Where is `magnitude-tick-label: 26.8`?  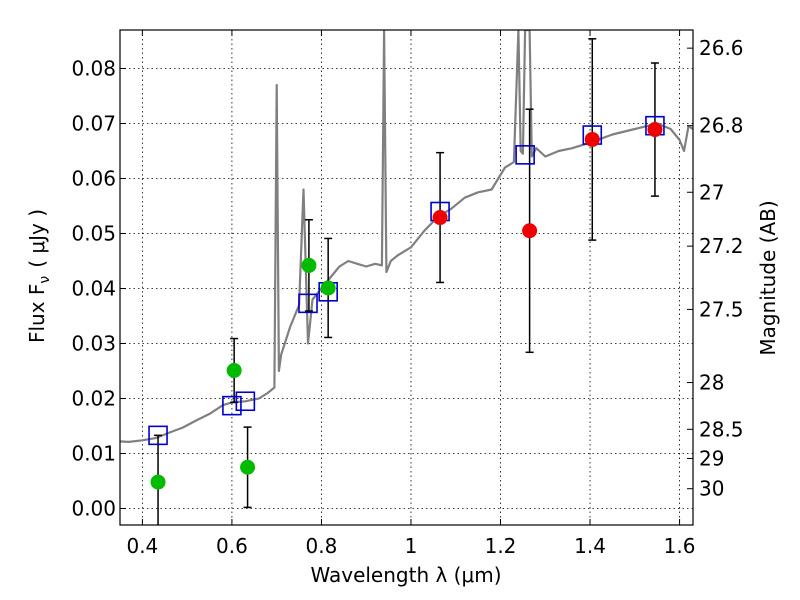 magnitude-tick-label: 26.8 is located at coordinates (721, 126).